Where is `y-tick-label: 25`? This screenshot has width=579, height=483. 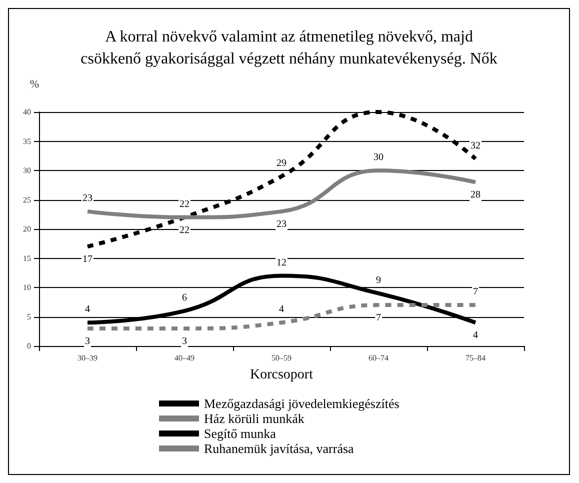 y-tick-label: 25 is located at coordinates (27, 199).